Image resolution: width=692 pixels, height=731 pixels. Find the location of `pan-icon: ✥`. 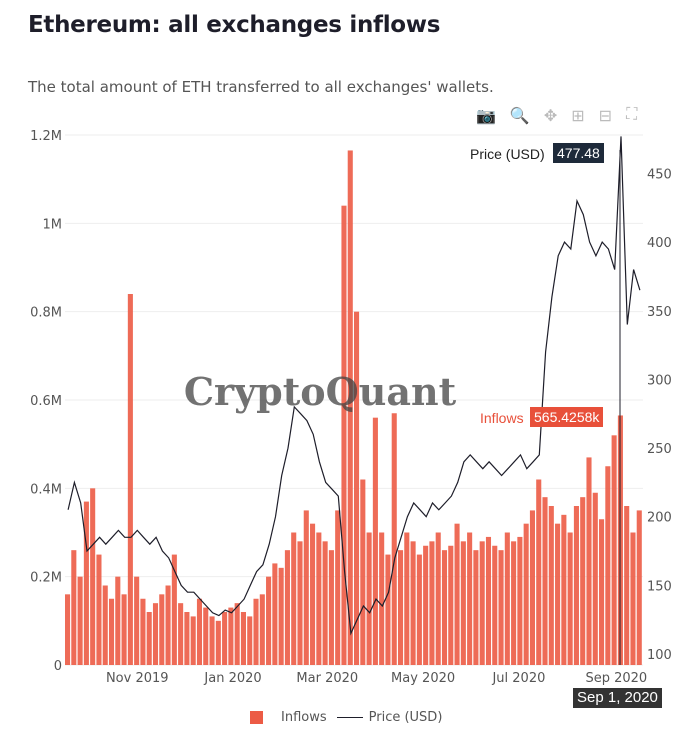

pan-icon: ✥ is located at coordinates (550, 116).